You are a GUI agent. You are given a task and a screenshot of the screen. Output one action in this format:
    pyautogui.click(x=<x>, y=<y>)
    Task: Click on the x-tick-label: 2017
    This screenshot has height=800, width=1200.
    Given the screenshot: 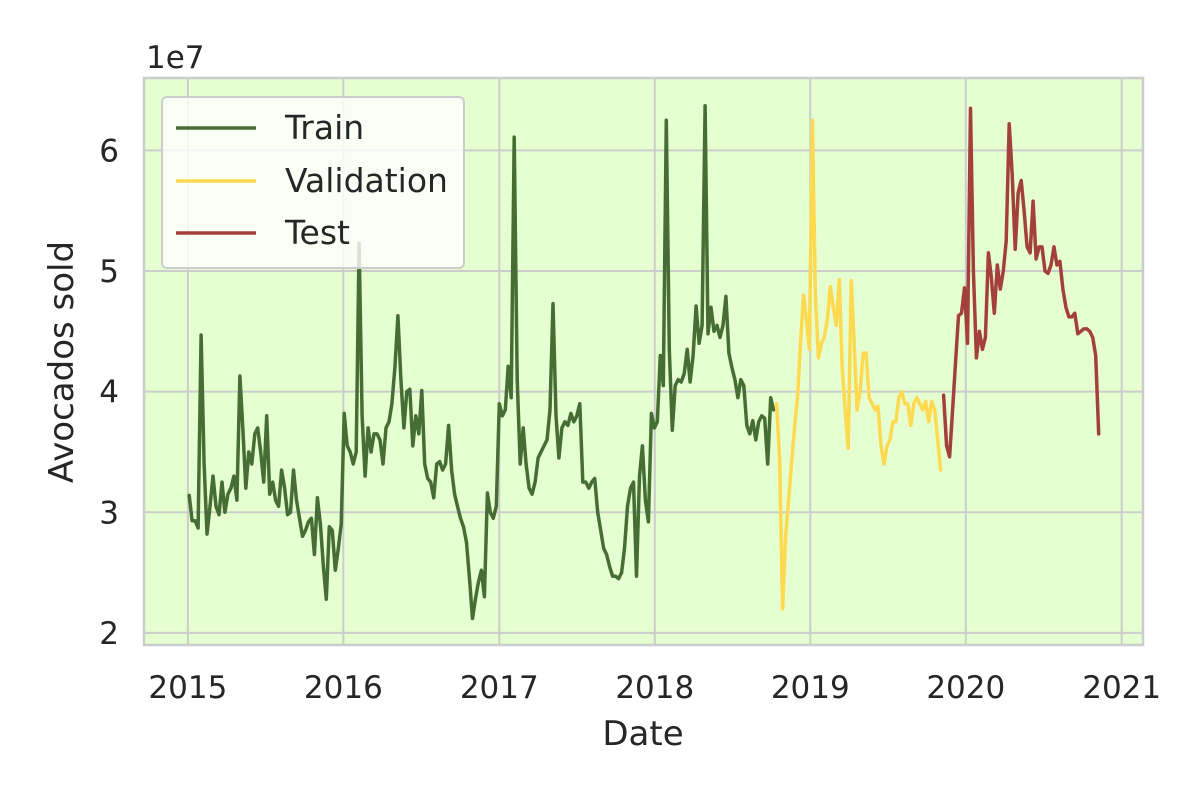 What is the action you would take?
    pyautogui.click(x=499, y=688)
    